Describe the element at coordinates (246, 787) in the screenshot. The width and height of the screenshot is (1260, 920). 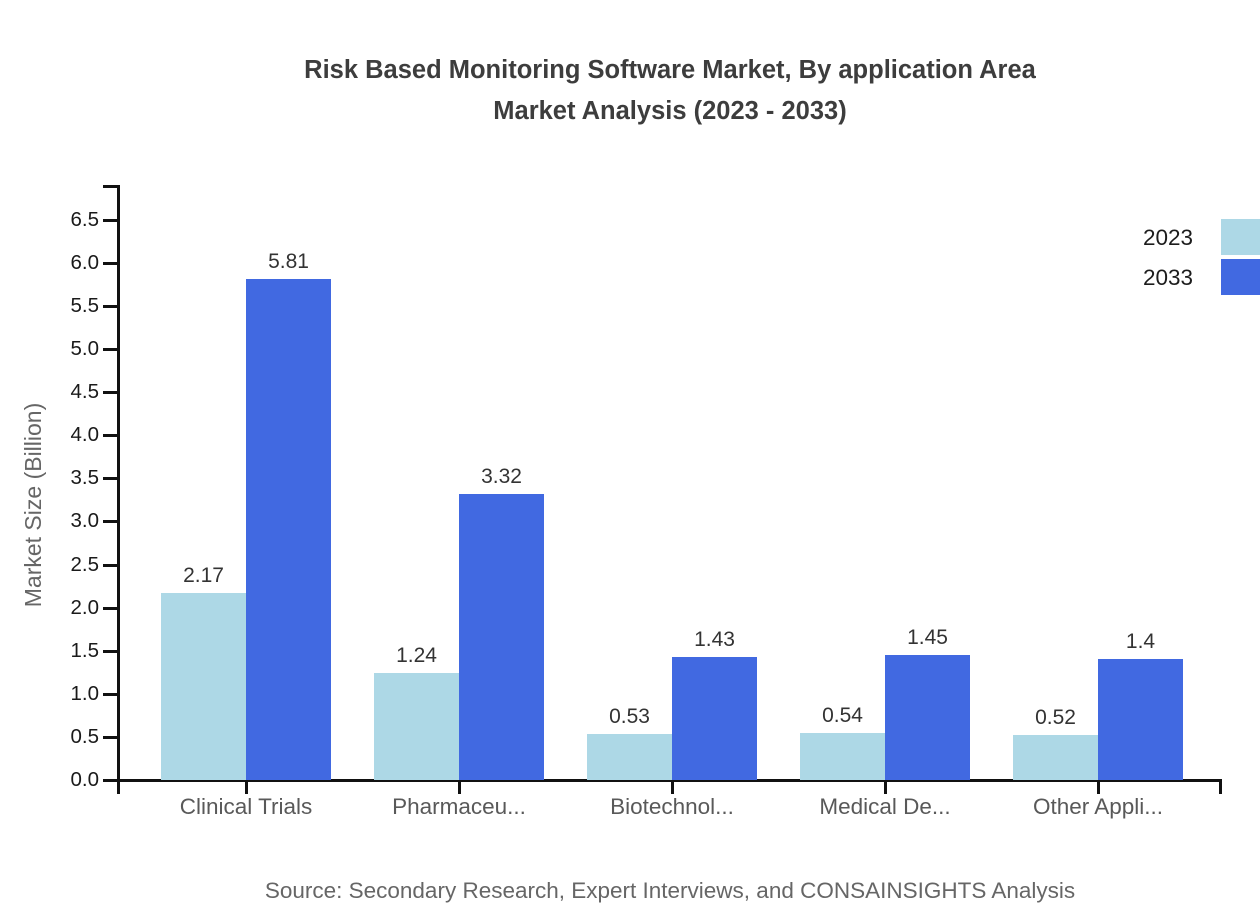
I see `x-tick-clinical-trials` at that location.